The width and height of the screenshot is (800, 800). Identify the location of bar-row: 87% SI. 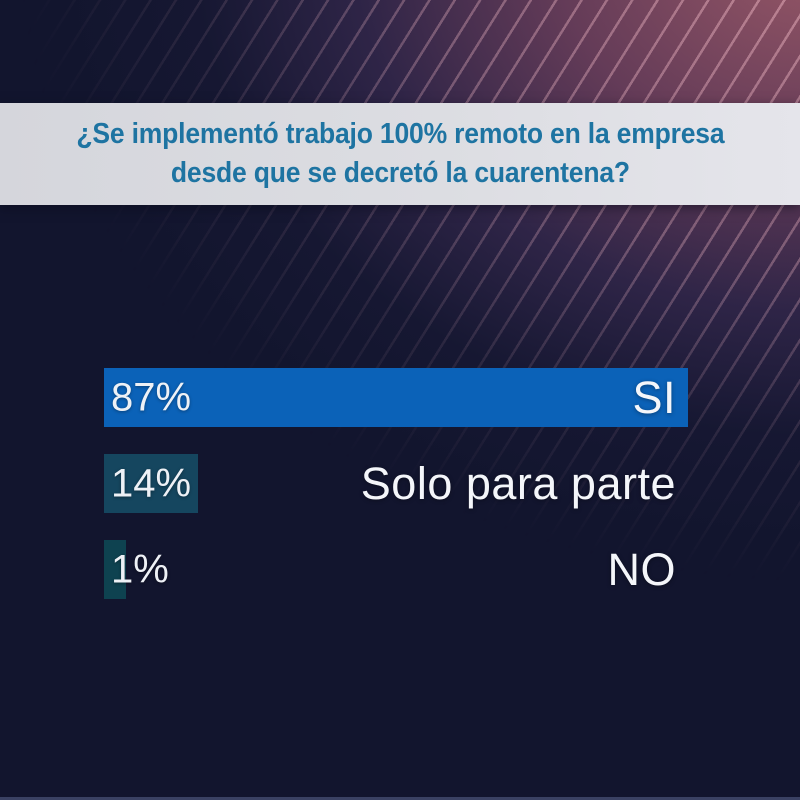
(396, 397).